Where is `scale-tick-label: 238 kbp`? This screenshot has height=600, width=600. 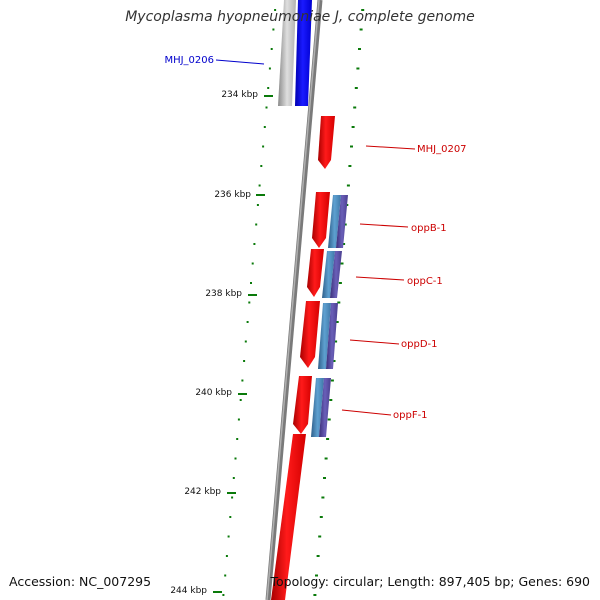 scale-tick-label: 238 kbp is located at coordinates (223, 294).